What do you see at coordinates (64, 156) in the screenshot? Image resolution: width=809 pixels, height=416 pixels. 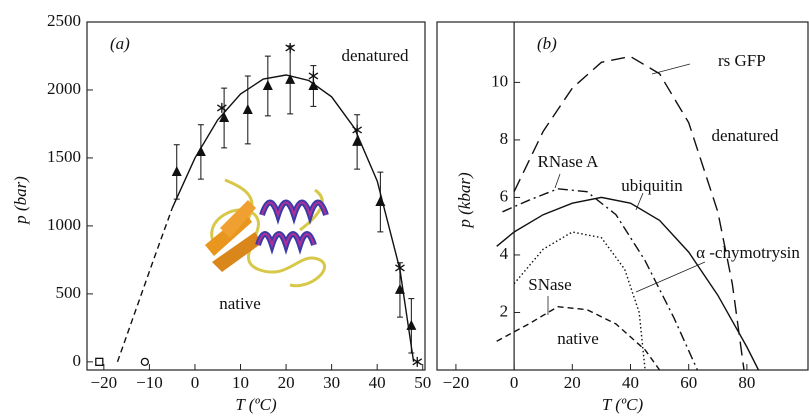 I see `y-tick-label: 1500` at bounding box center [64, 156].